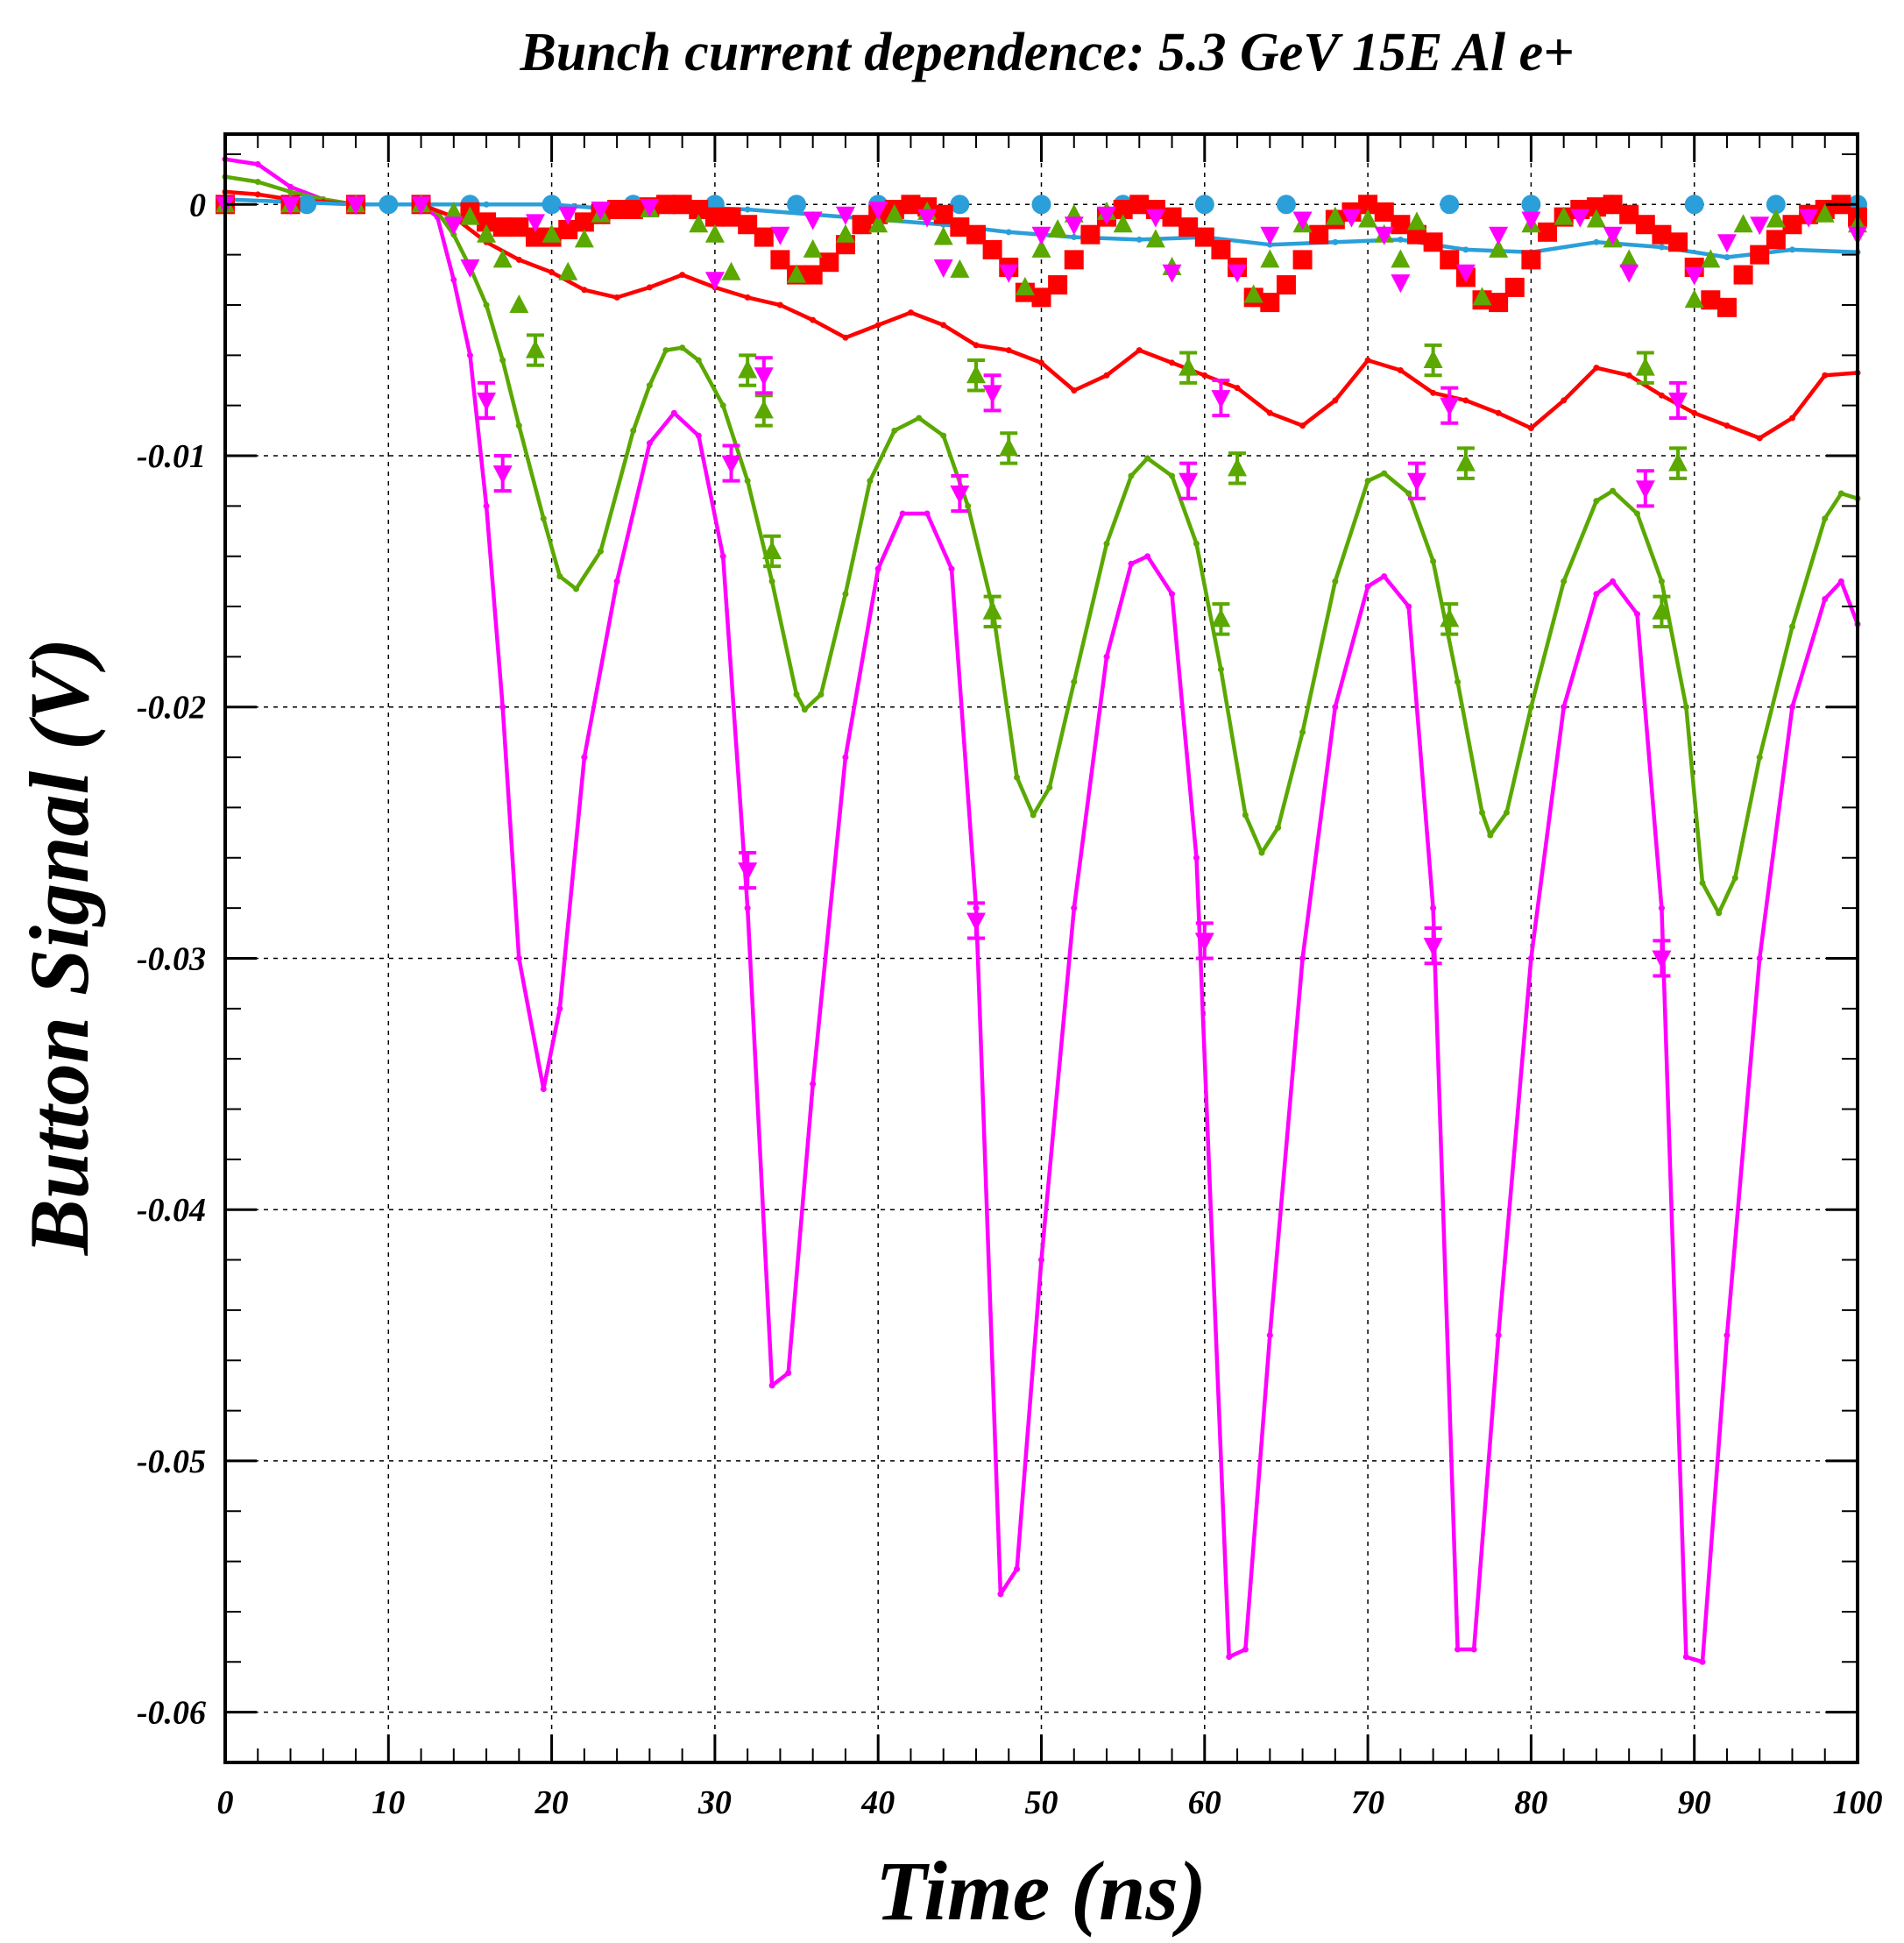 This screenshot has width=1904, height=1943. What do you see at coordinates (1858, 1802) in the screenshot?
I see `x-tick-label: 100` at bounding box center [1858, 1802].